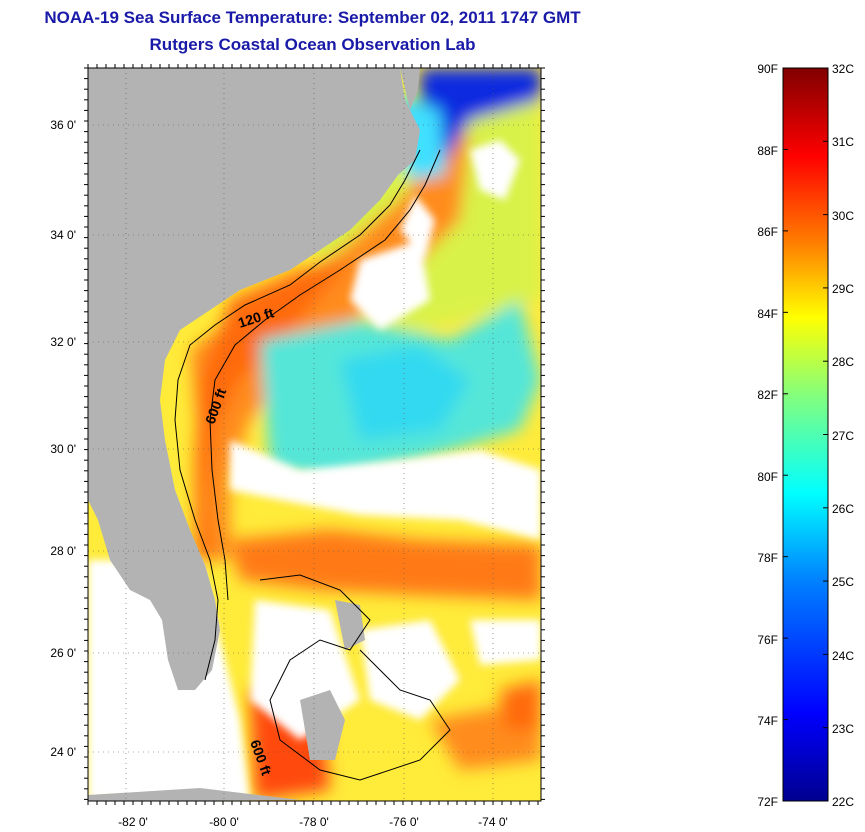  What do you see at coordinates (194, 794) in the screenshot?
I see `land-cuba-edge` at bounding box center [194, 794].